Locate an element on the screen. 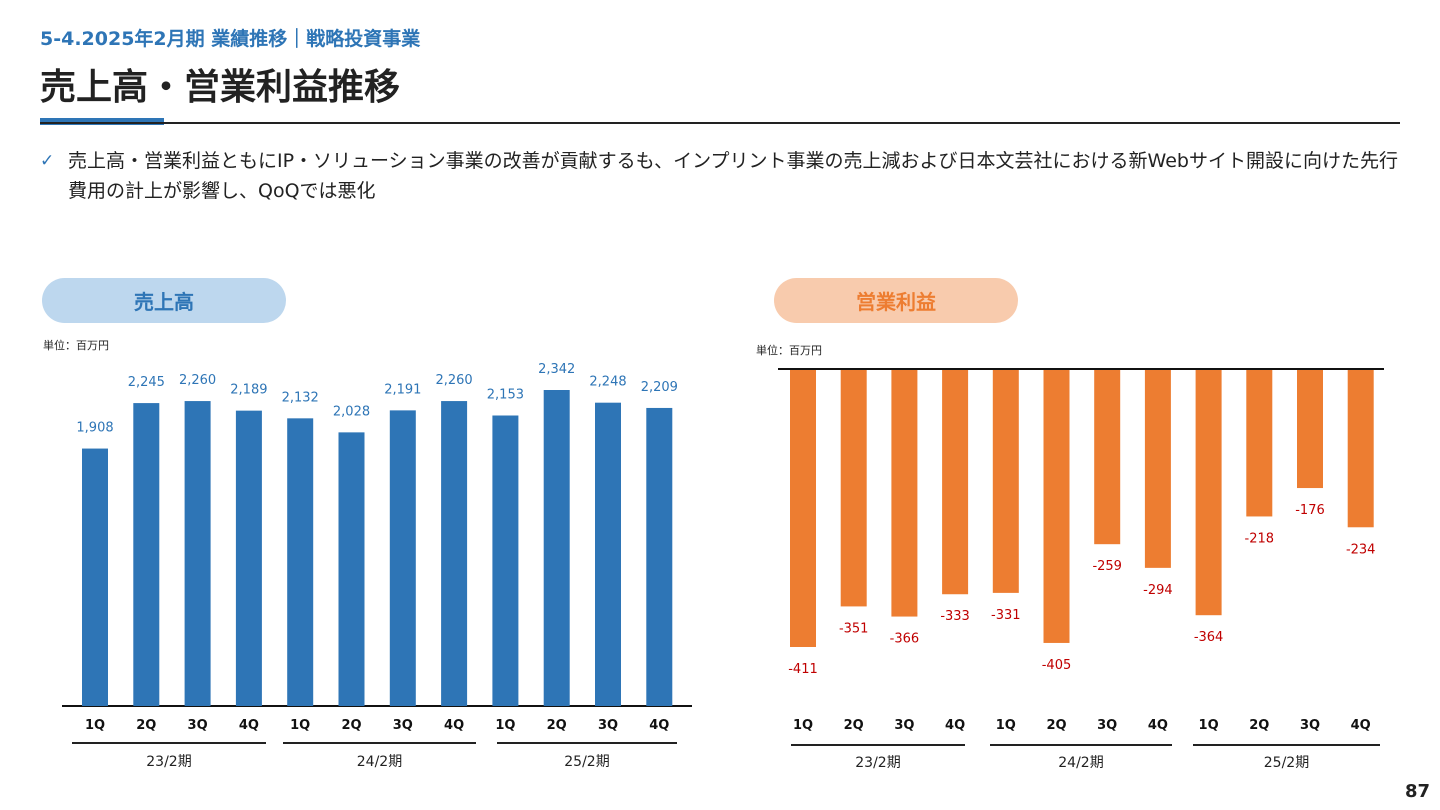 Image resolution: width=1440 pixels, height=810 pixels. title-divider is located at coordinates (720, 123).